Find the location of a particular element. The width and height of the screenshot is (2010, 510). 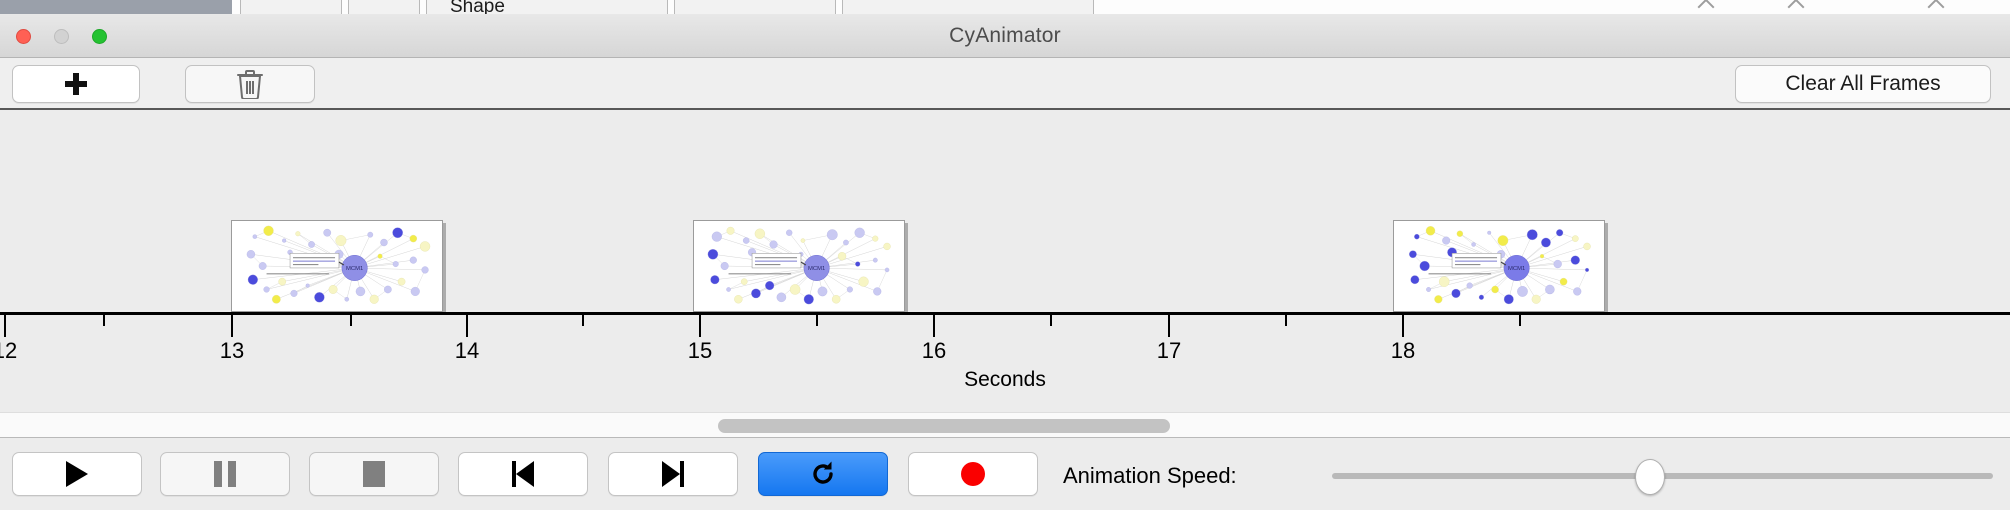

axis-tick-label: 14 is located at coordinates (467, 350).